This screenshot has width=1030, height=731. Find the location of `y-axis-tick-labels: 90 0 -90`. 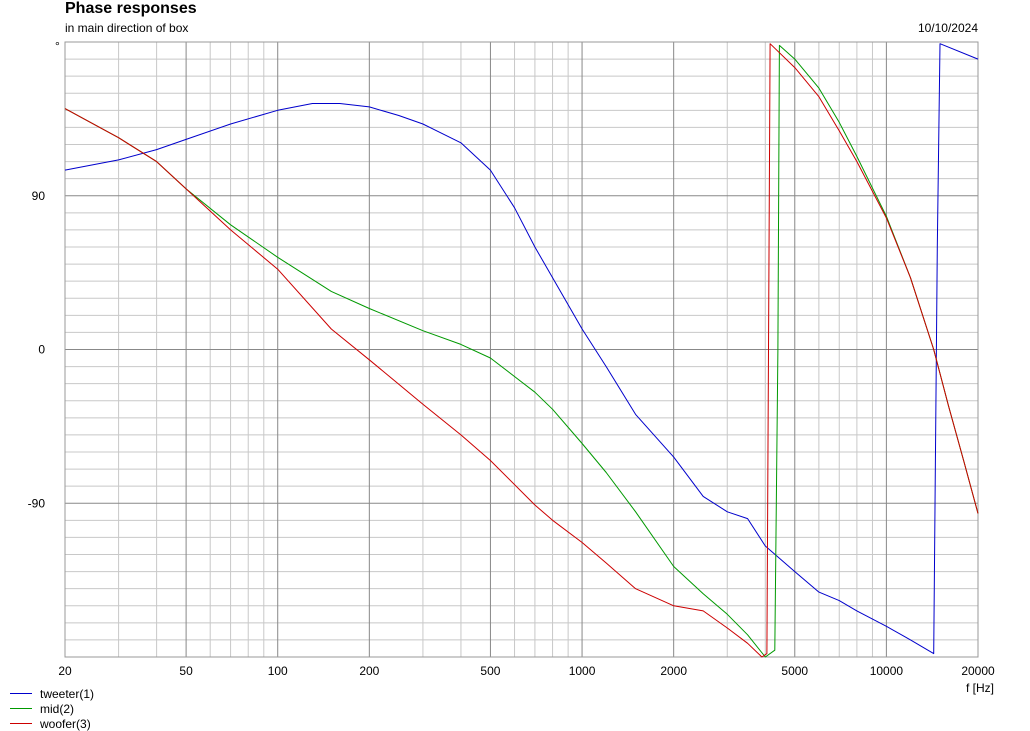

y-axis-tick-labels: 90 0 -90 is located at coordinates (37, 350).